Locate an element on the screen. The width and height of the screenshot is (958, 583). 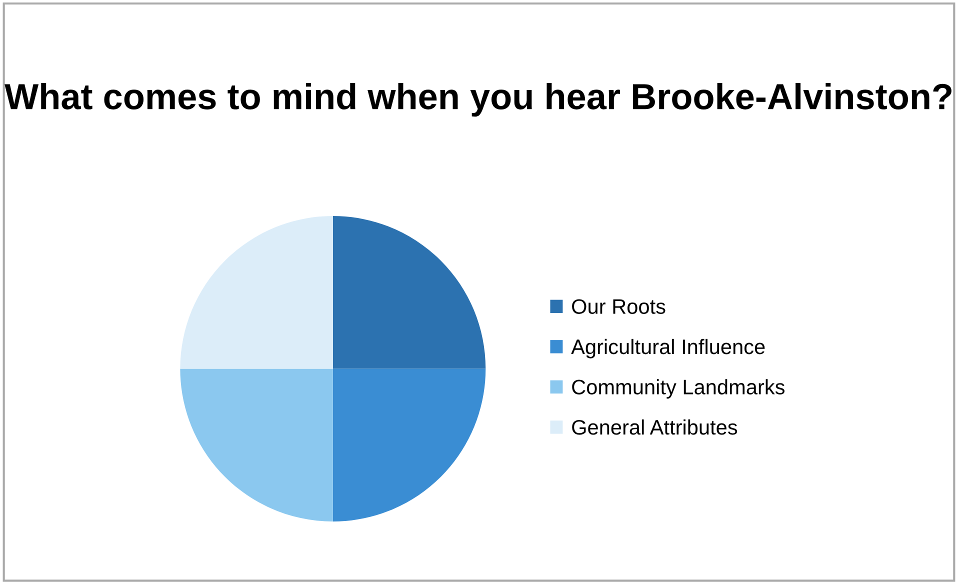
legend-label: Our Roots is located at coordinates (619, 306).